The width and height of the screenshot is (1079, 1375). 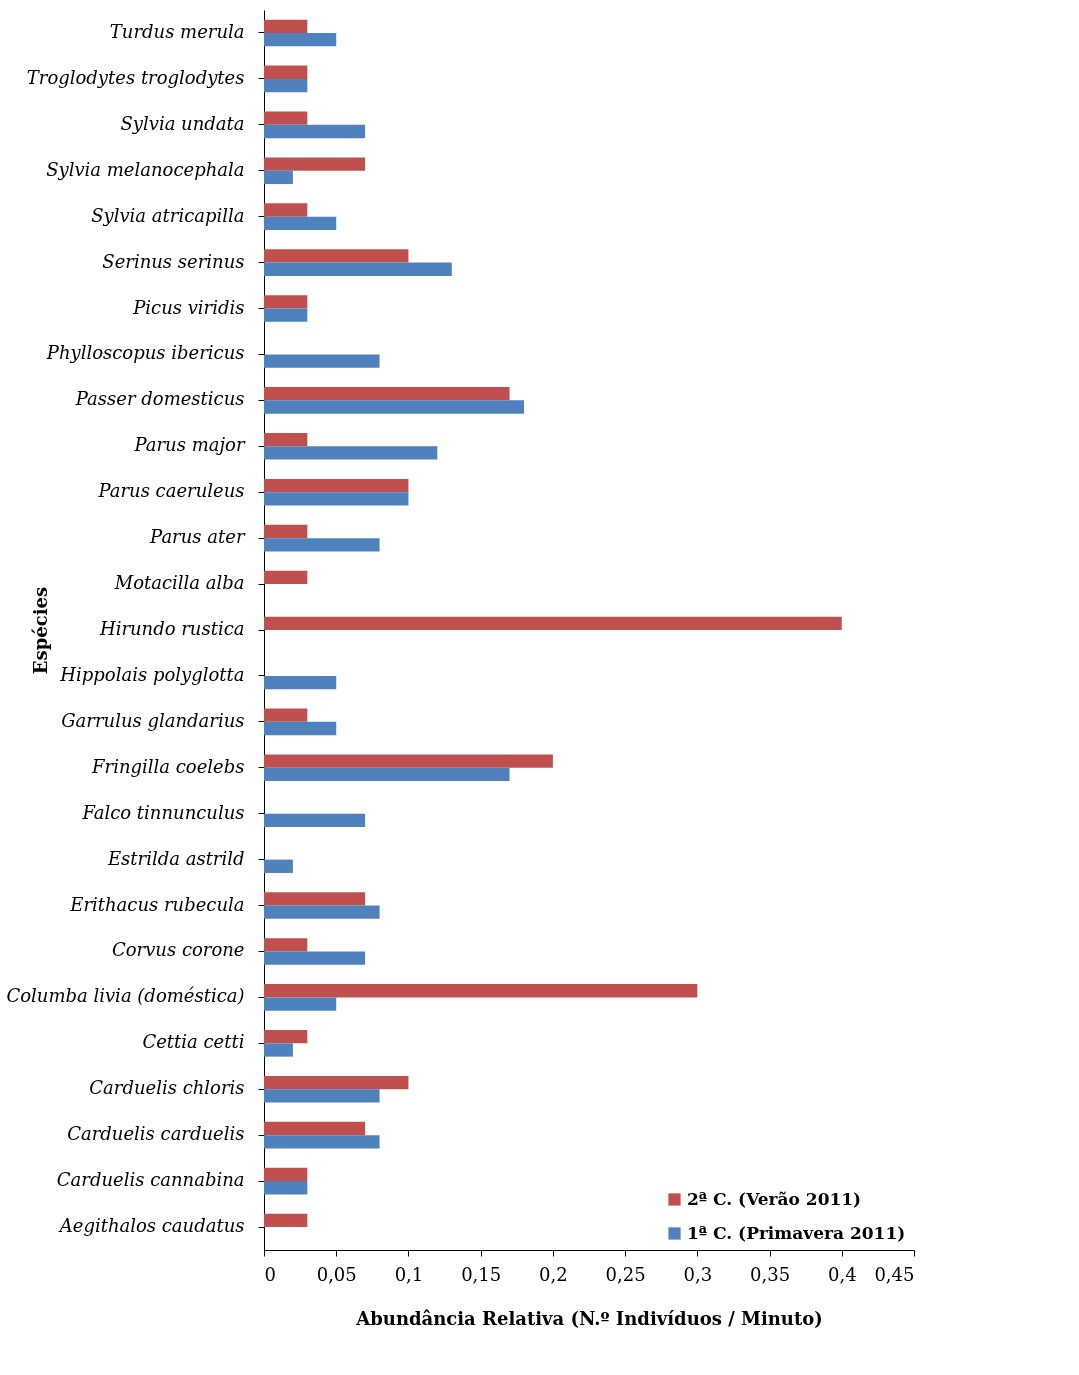 I want to click on y-tick-label: Parus ater, so click(x=197, y=537).